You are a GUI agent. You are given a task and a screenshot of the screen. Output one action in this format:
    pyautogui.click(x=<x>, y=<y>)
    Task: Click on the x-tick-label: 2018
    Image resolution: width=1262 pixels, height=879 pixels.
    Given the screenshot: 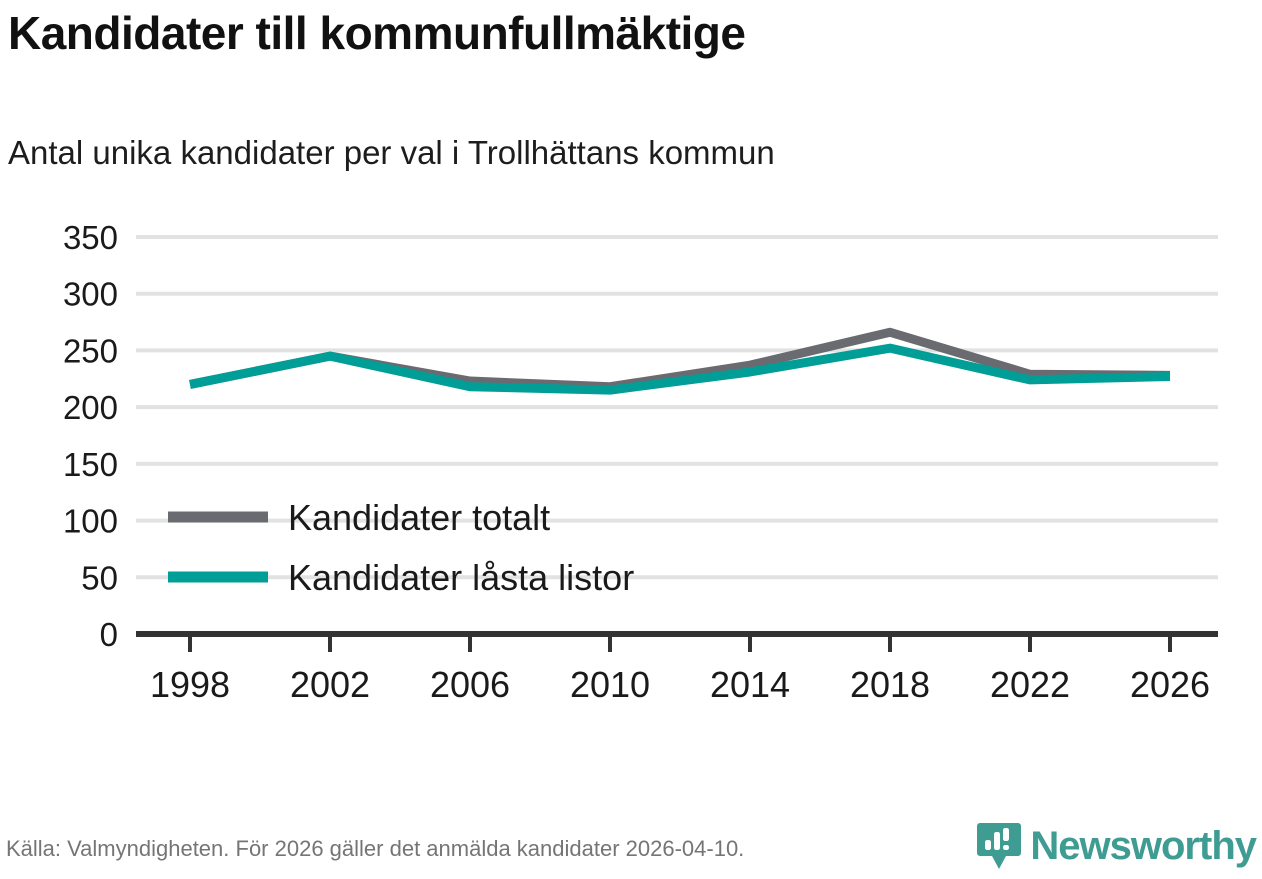 What is the action you would take?
    pyautogui.click(x=890, y=684)
    